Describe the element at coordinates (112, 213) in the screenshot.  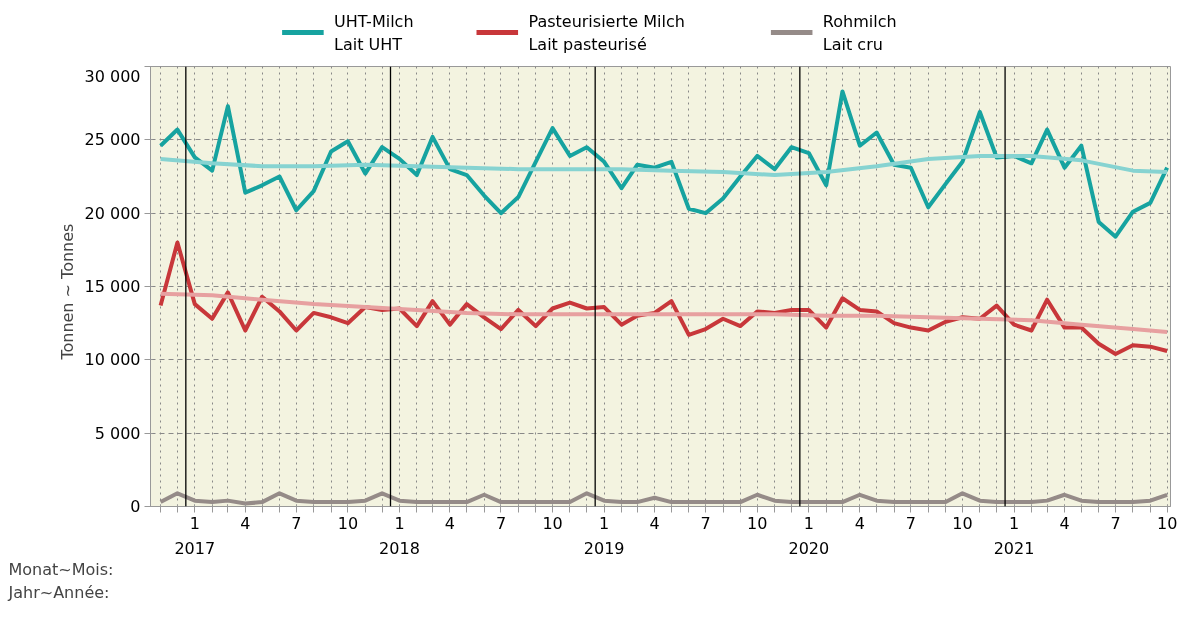
I see `y-tick-label: 20 000` at that location.